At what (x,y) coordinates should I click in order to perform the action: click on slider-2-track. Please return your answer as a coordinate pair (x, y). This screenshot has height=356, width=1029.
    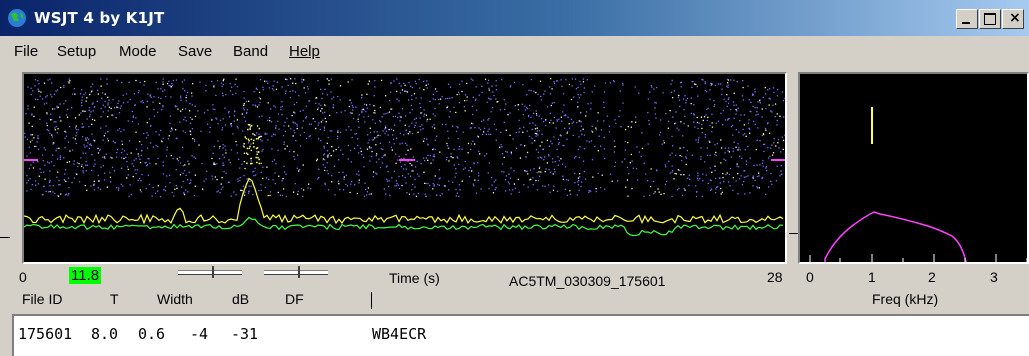
    Looking at the image, I should click on (296, 272).